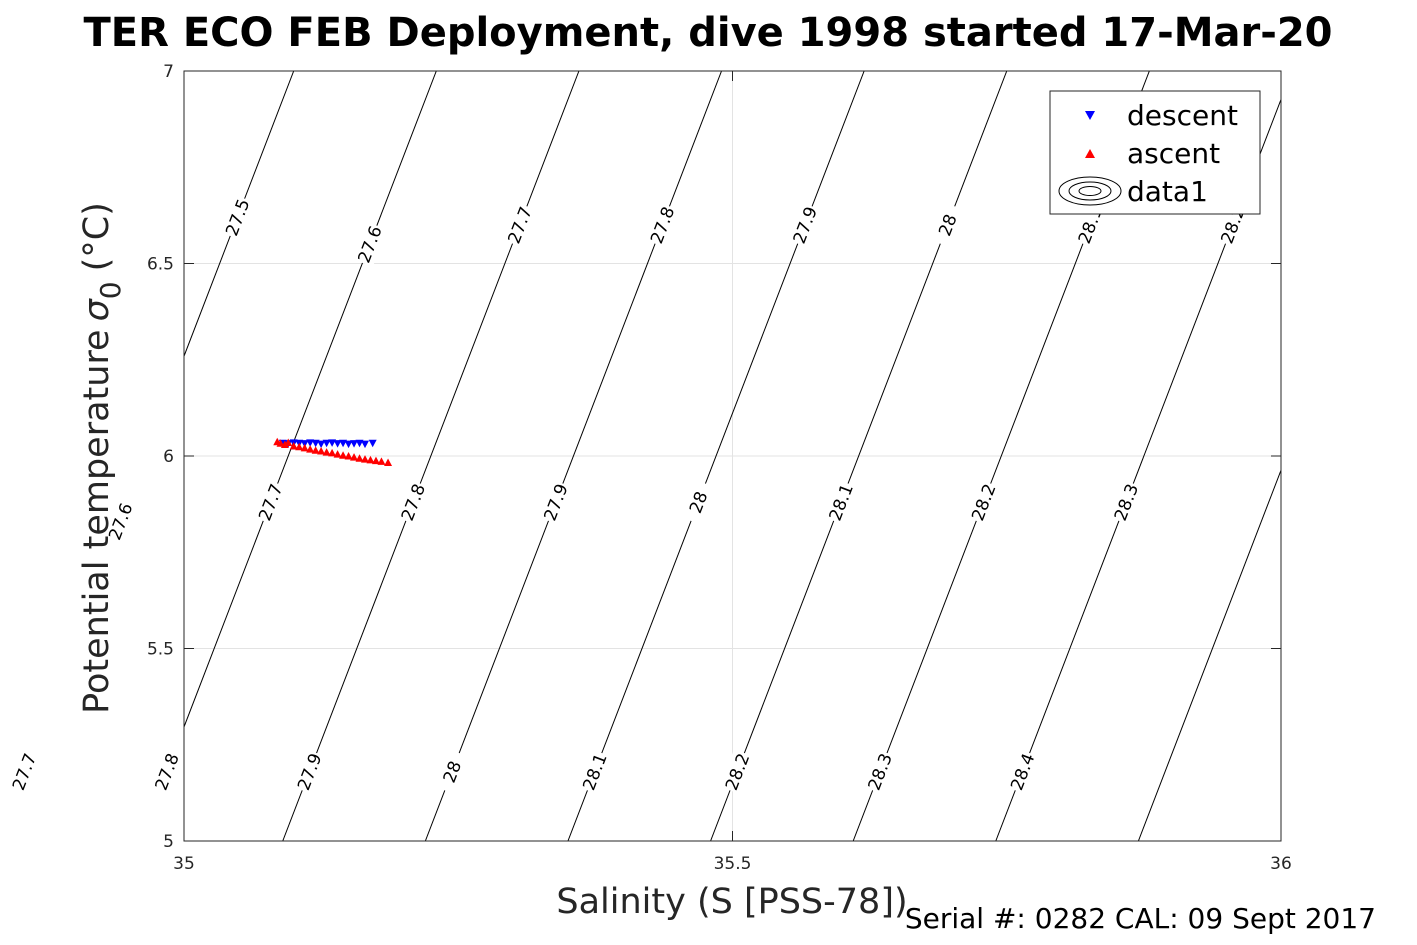  I want to click on y-axis-label-sigma: σ, so click(97, 309).